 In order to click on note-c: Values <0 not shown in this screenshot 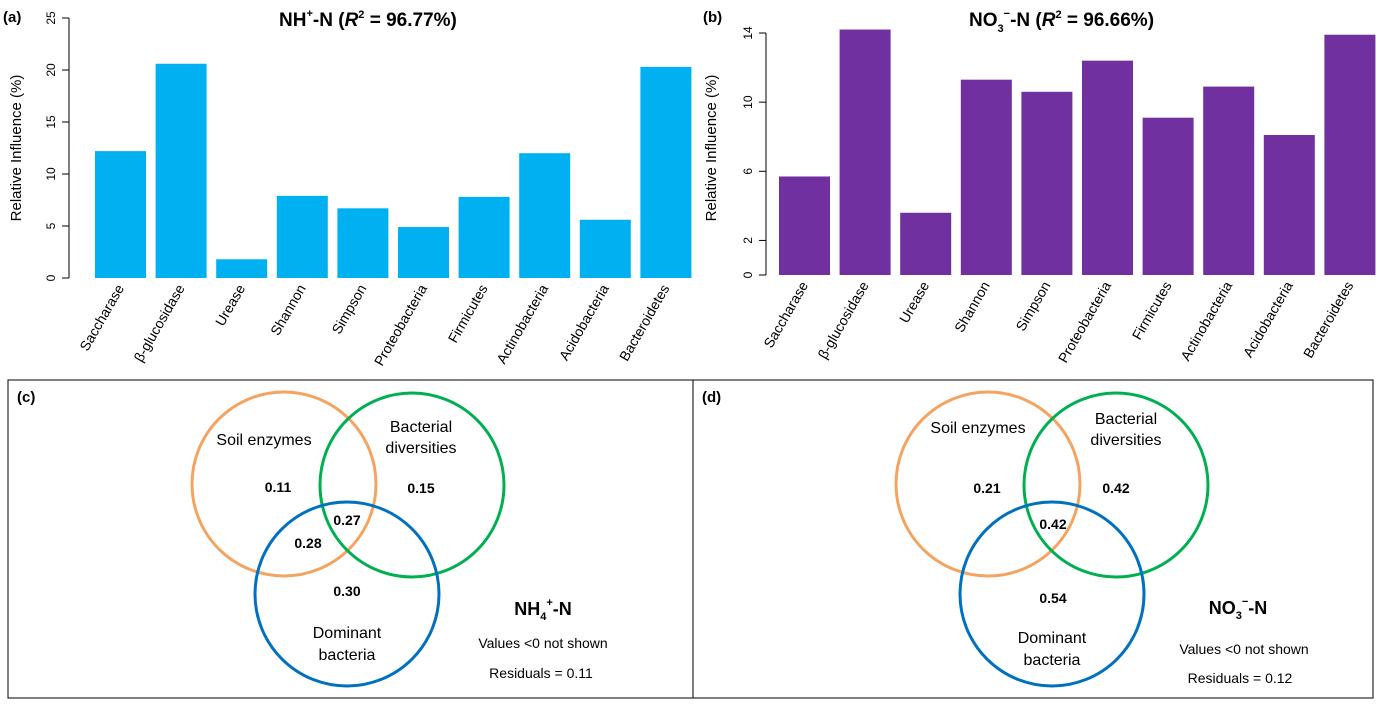, I will do `click(542, 643)`.